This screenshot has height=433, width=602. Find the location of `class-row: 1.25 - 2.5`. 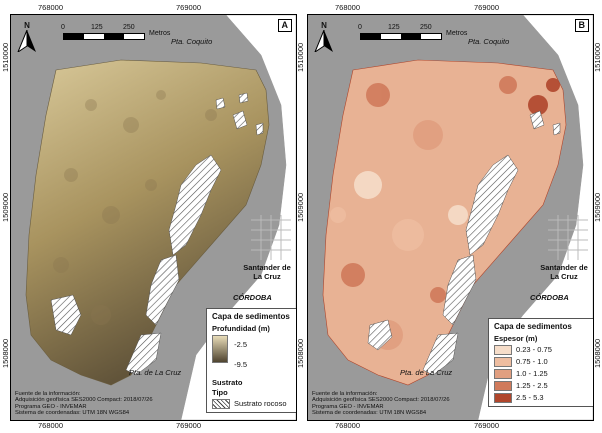

class-row: 1.25 - 2.5 is located at coordinates (541, 386).